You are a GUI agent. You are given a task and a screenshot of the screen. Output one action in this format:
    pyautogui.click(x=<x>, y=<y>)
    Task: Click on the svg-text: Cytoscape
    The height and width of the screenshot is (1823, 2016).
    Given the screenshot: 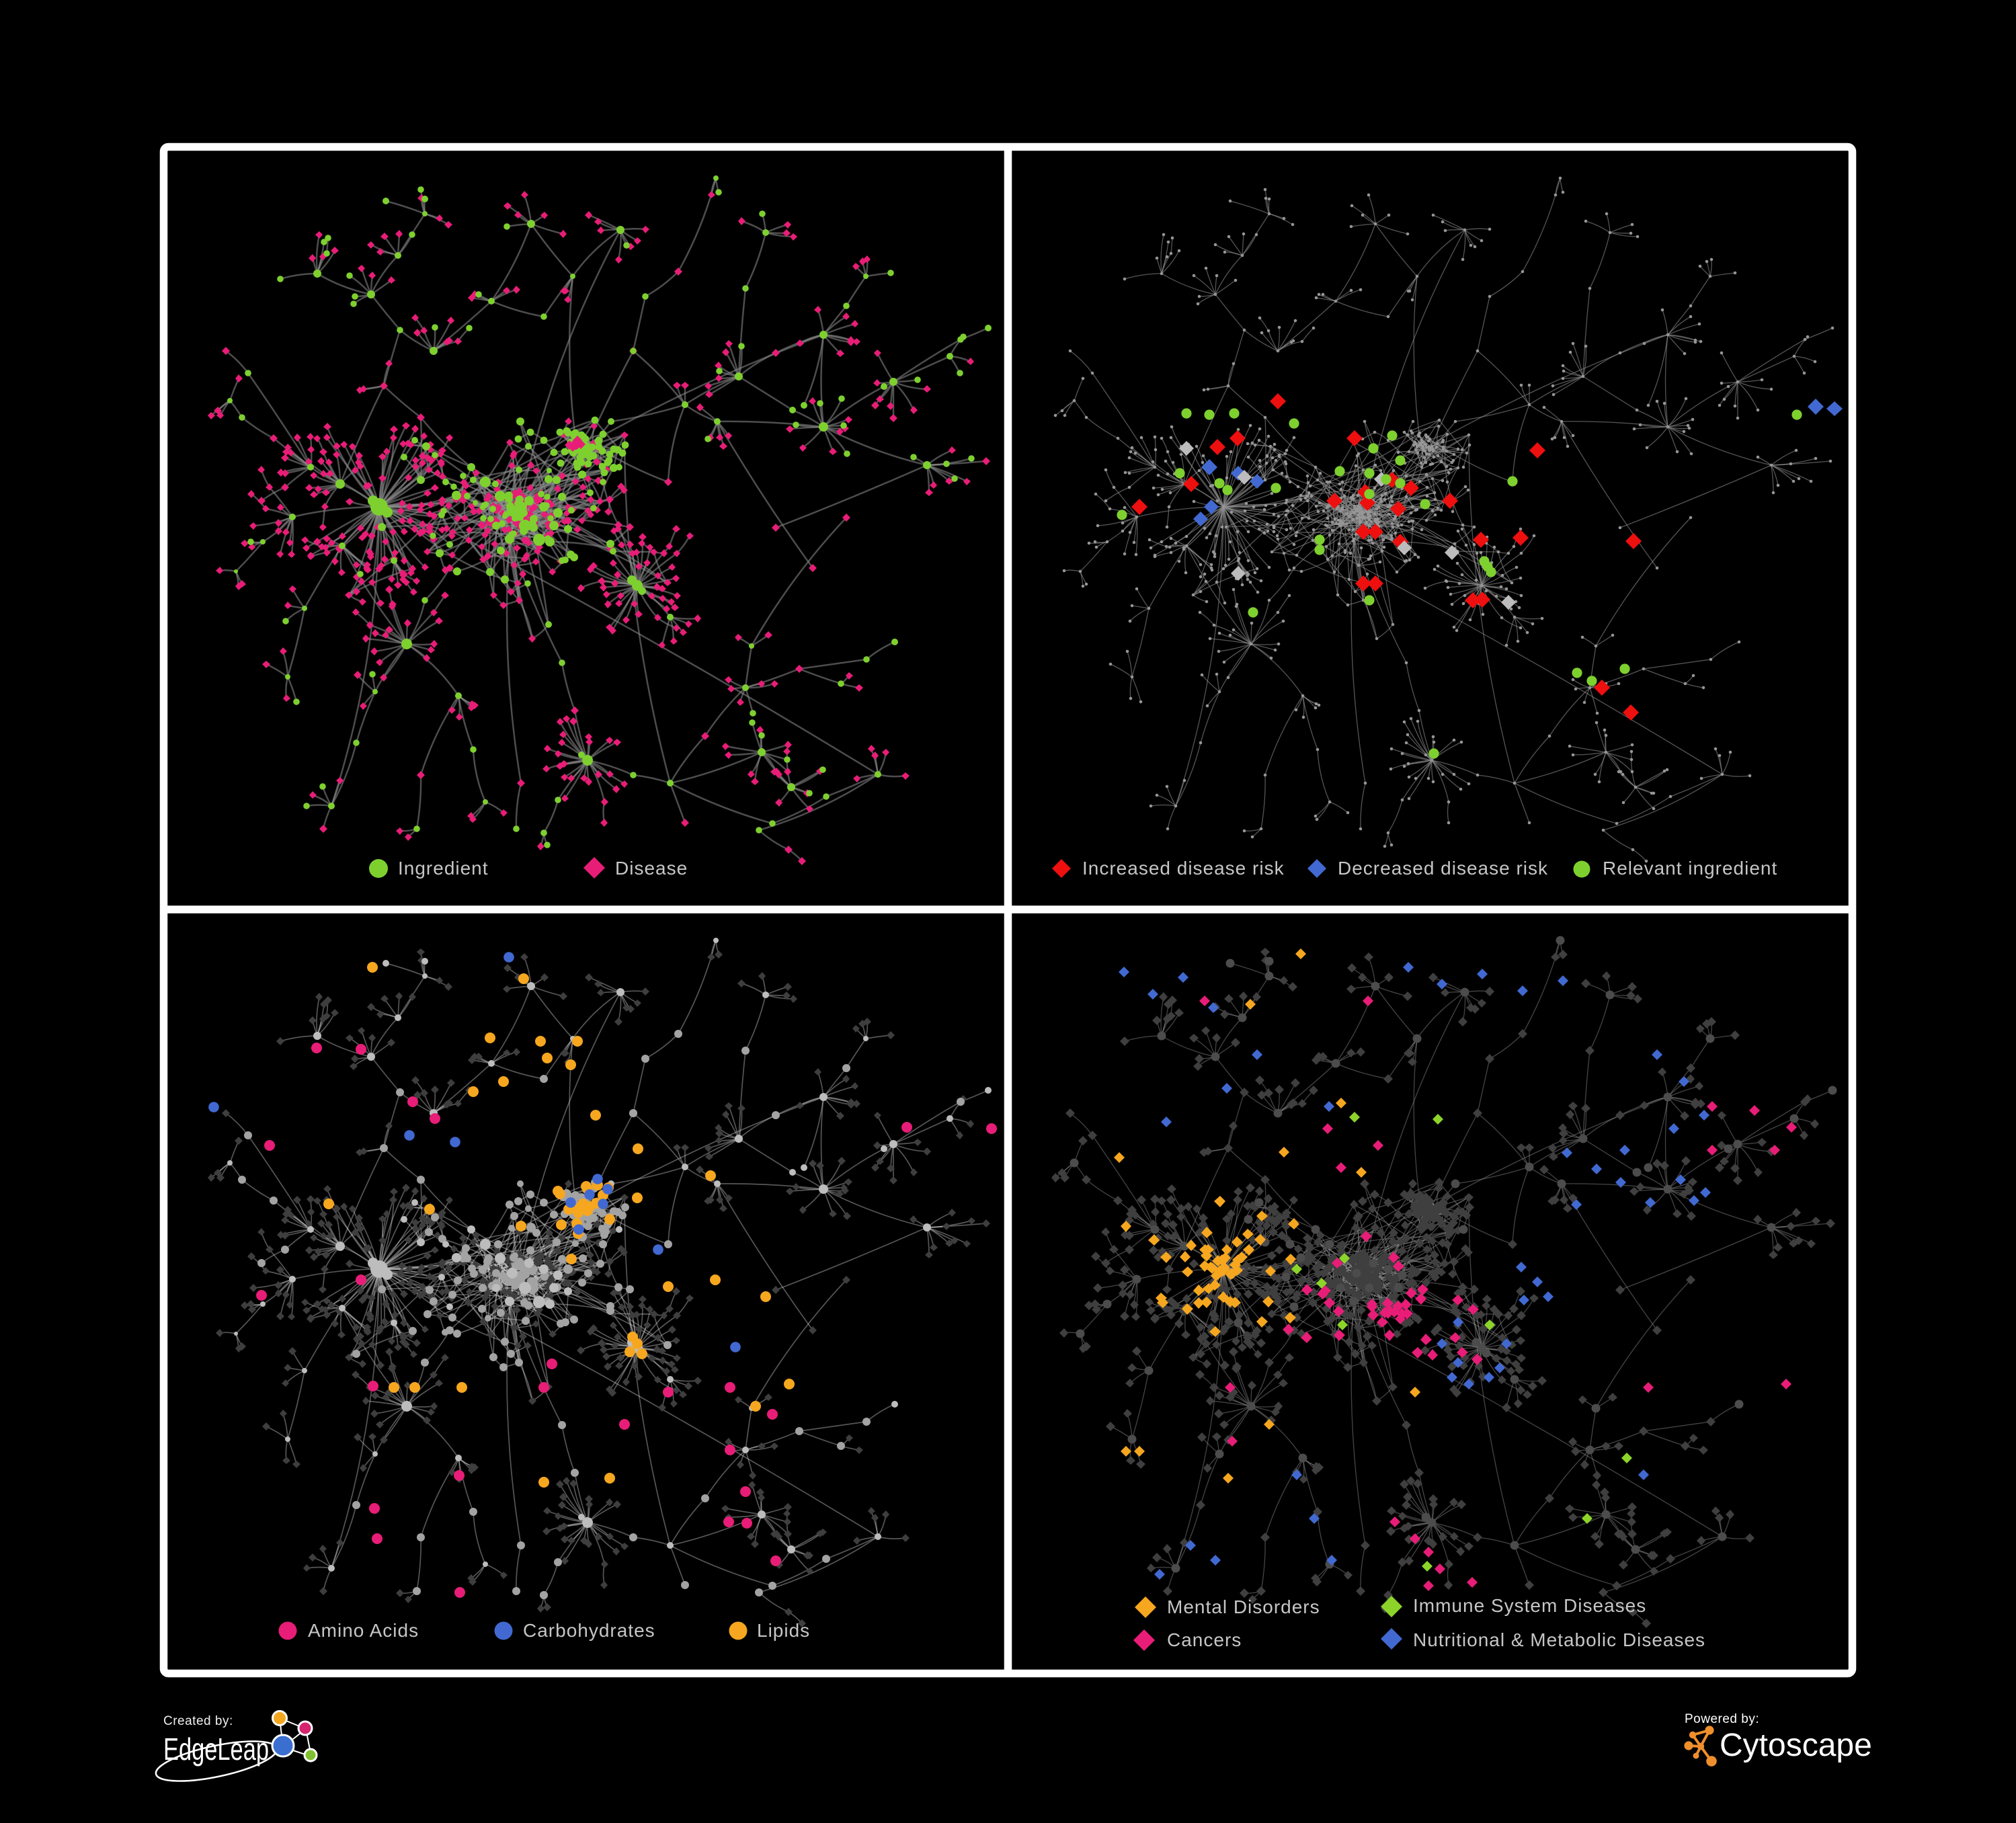 What is the action you would take?
    pyautogui.click(x=1796, y=1745)
    